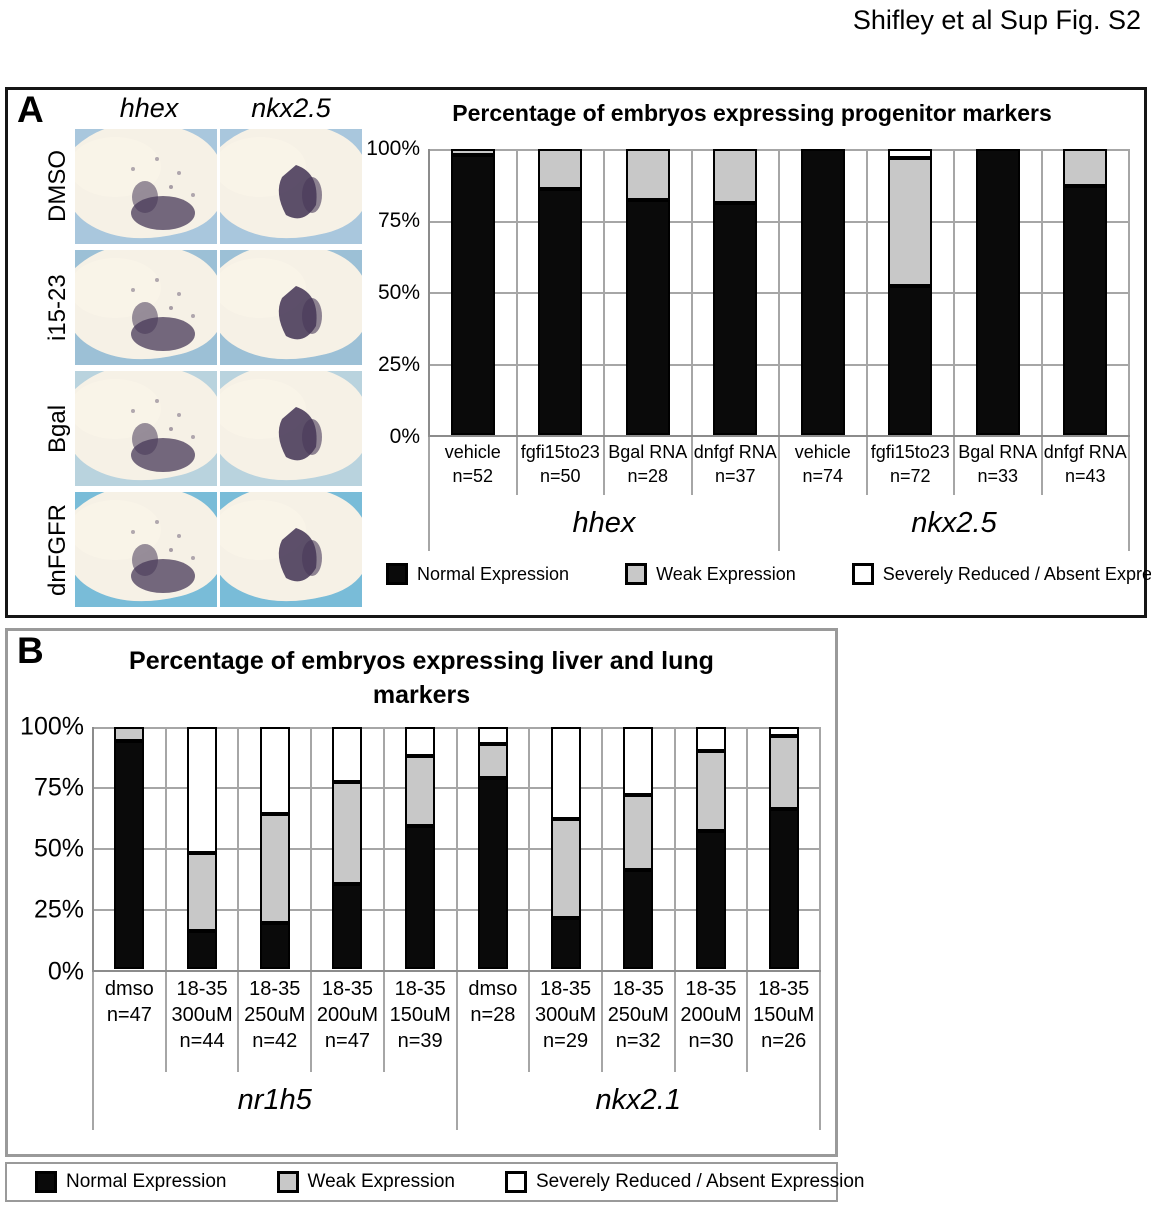  I want to click on category-label-line: n=33, so click(998, 475).